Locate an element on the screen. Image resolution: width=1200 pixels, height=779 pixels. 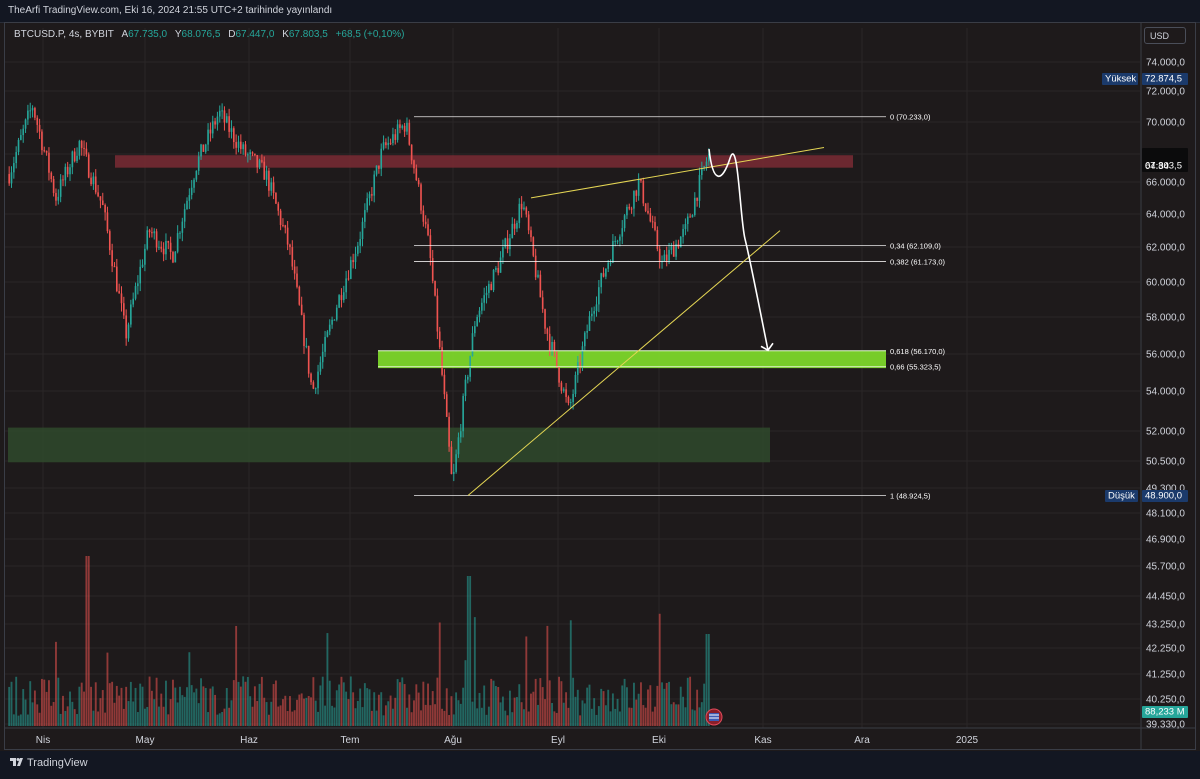
trendline-lower is located at coordinates (624, 363).